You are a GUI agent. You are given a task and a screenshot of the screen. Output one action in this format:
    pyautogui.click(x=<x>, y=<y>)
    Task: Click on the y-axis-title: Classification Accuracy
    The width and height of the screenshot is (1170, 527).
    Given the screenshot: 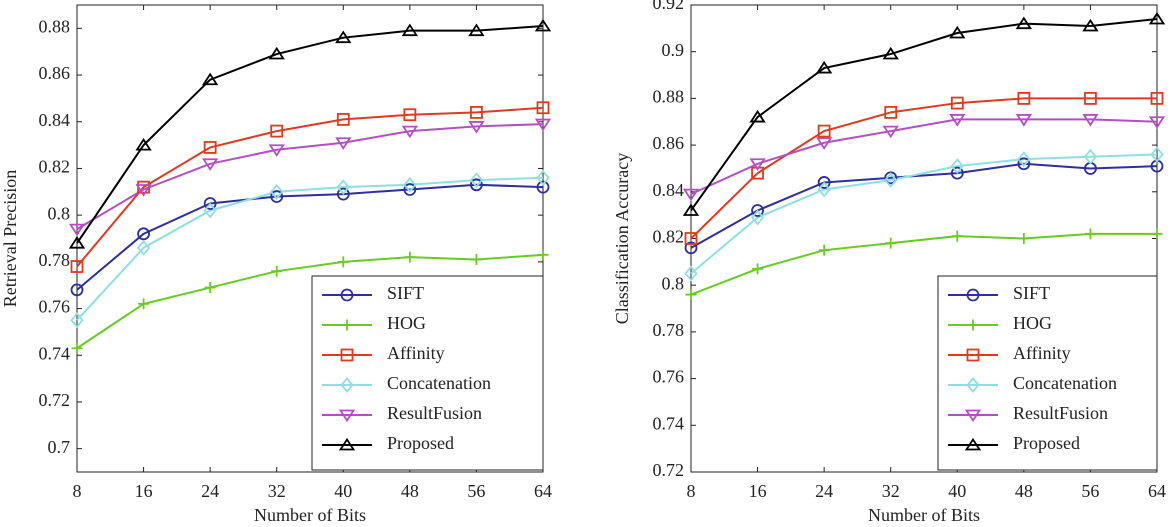 What is the action you would take?
    pyautogui.click(x=622, y=238)
    